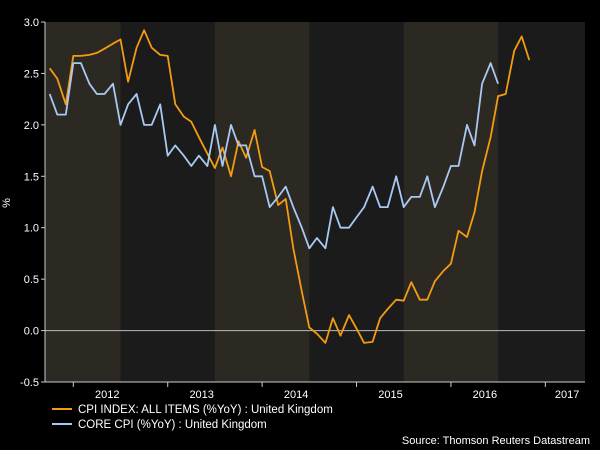 The height and width of the screenshot is (450, 600). What do you see at coordinates (31, 126) in the screenshot?
I see `y-tick-label: 2.0` at bounding box center [31, 126].